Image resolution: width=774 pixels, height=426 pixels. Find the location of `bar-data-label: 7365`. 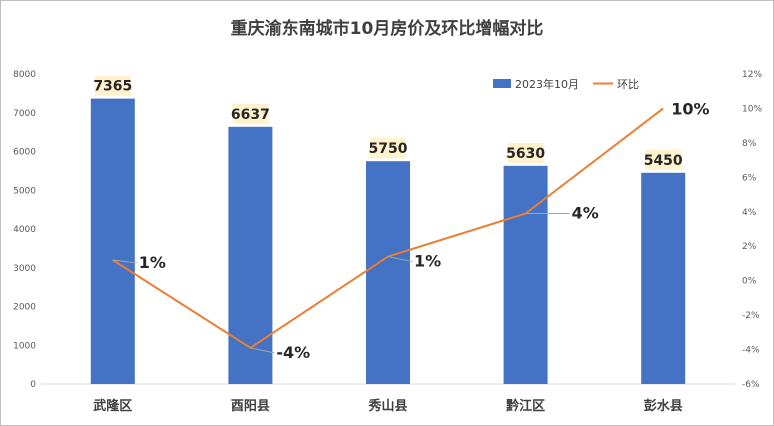

bar-data-label: 7365 is located at coordinates (112, 87).